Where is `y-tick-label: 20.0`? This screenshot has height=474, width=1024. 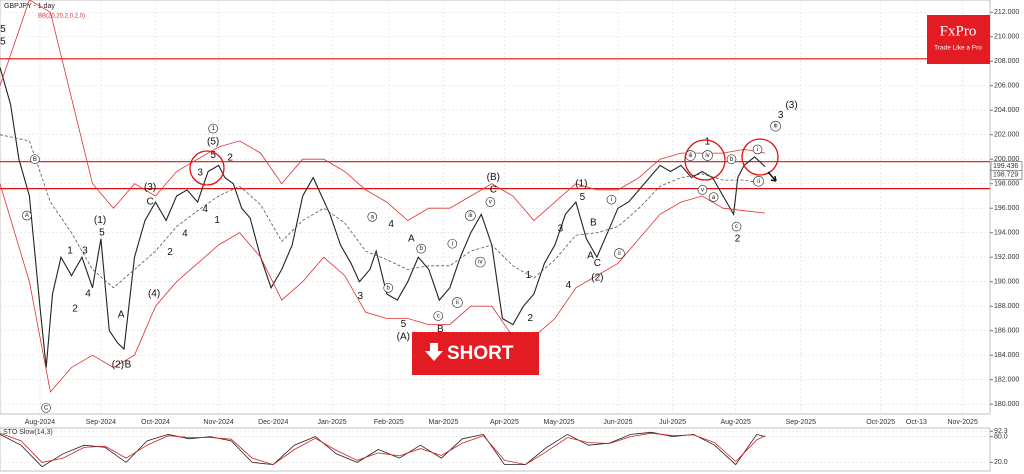
y-tick-label: 20.0 is located at coordinates (1001, 462).